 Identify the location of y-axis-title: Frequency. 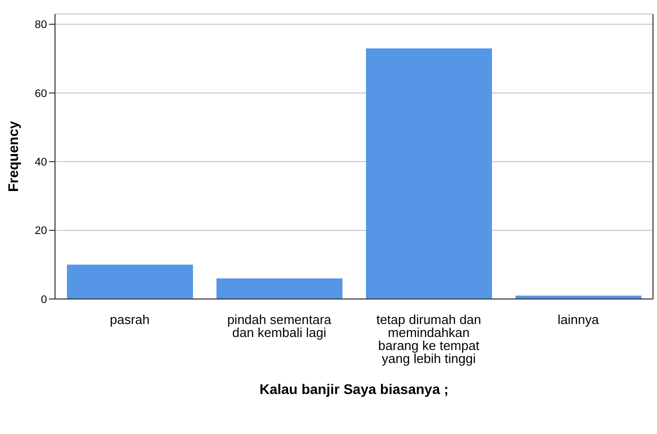
(12, 156).